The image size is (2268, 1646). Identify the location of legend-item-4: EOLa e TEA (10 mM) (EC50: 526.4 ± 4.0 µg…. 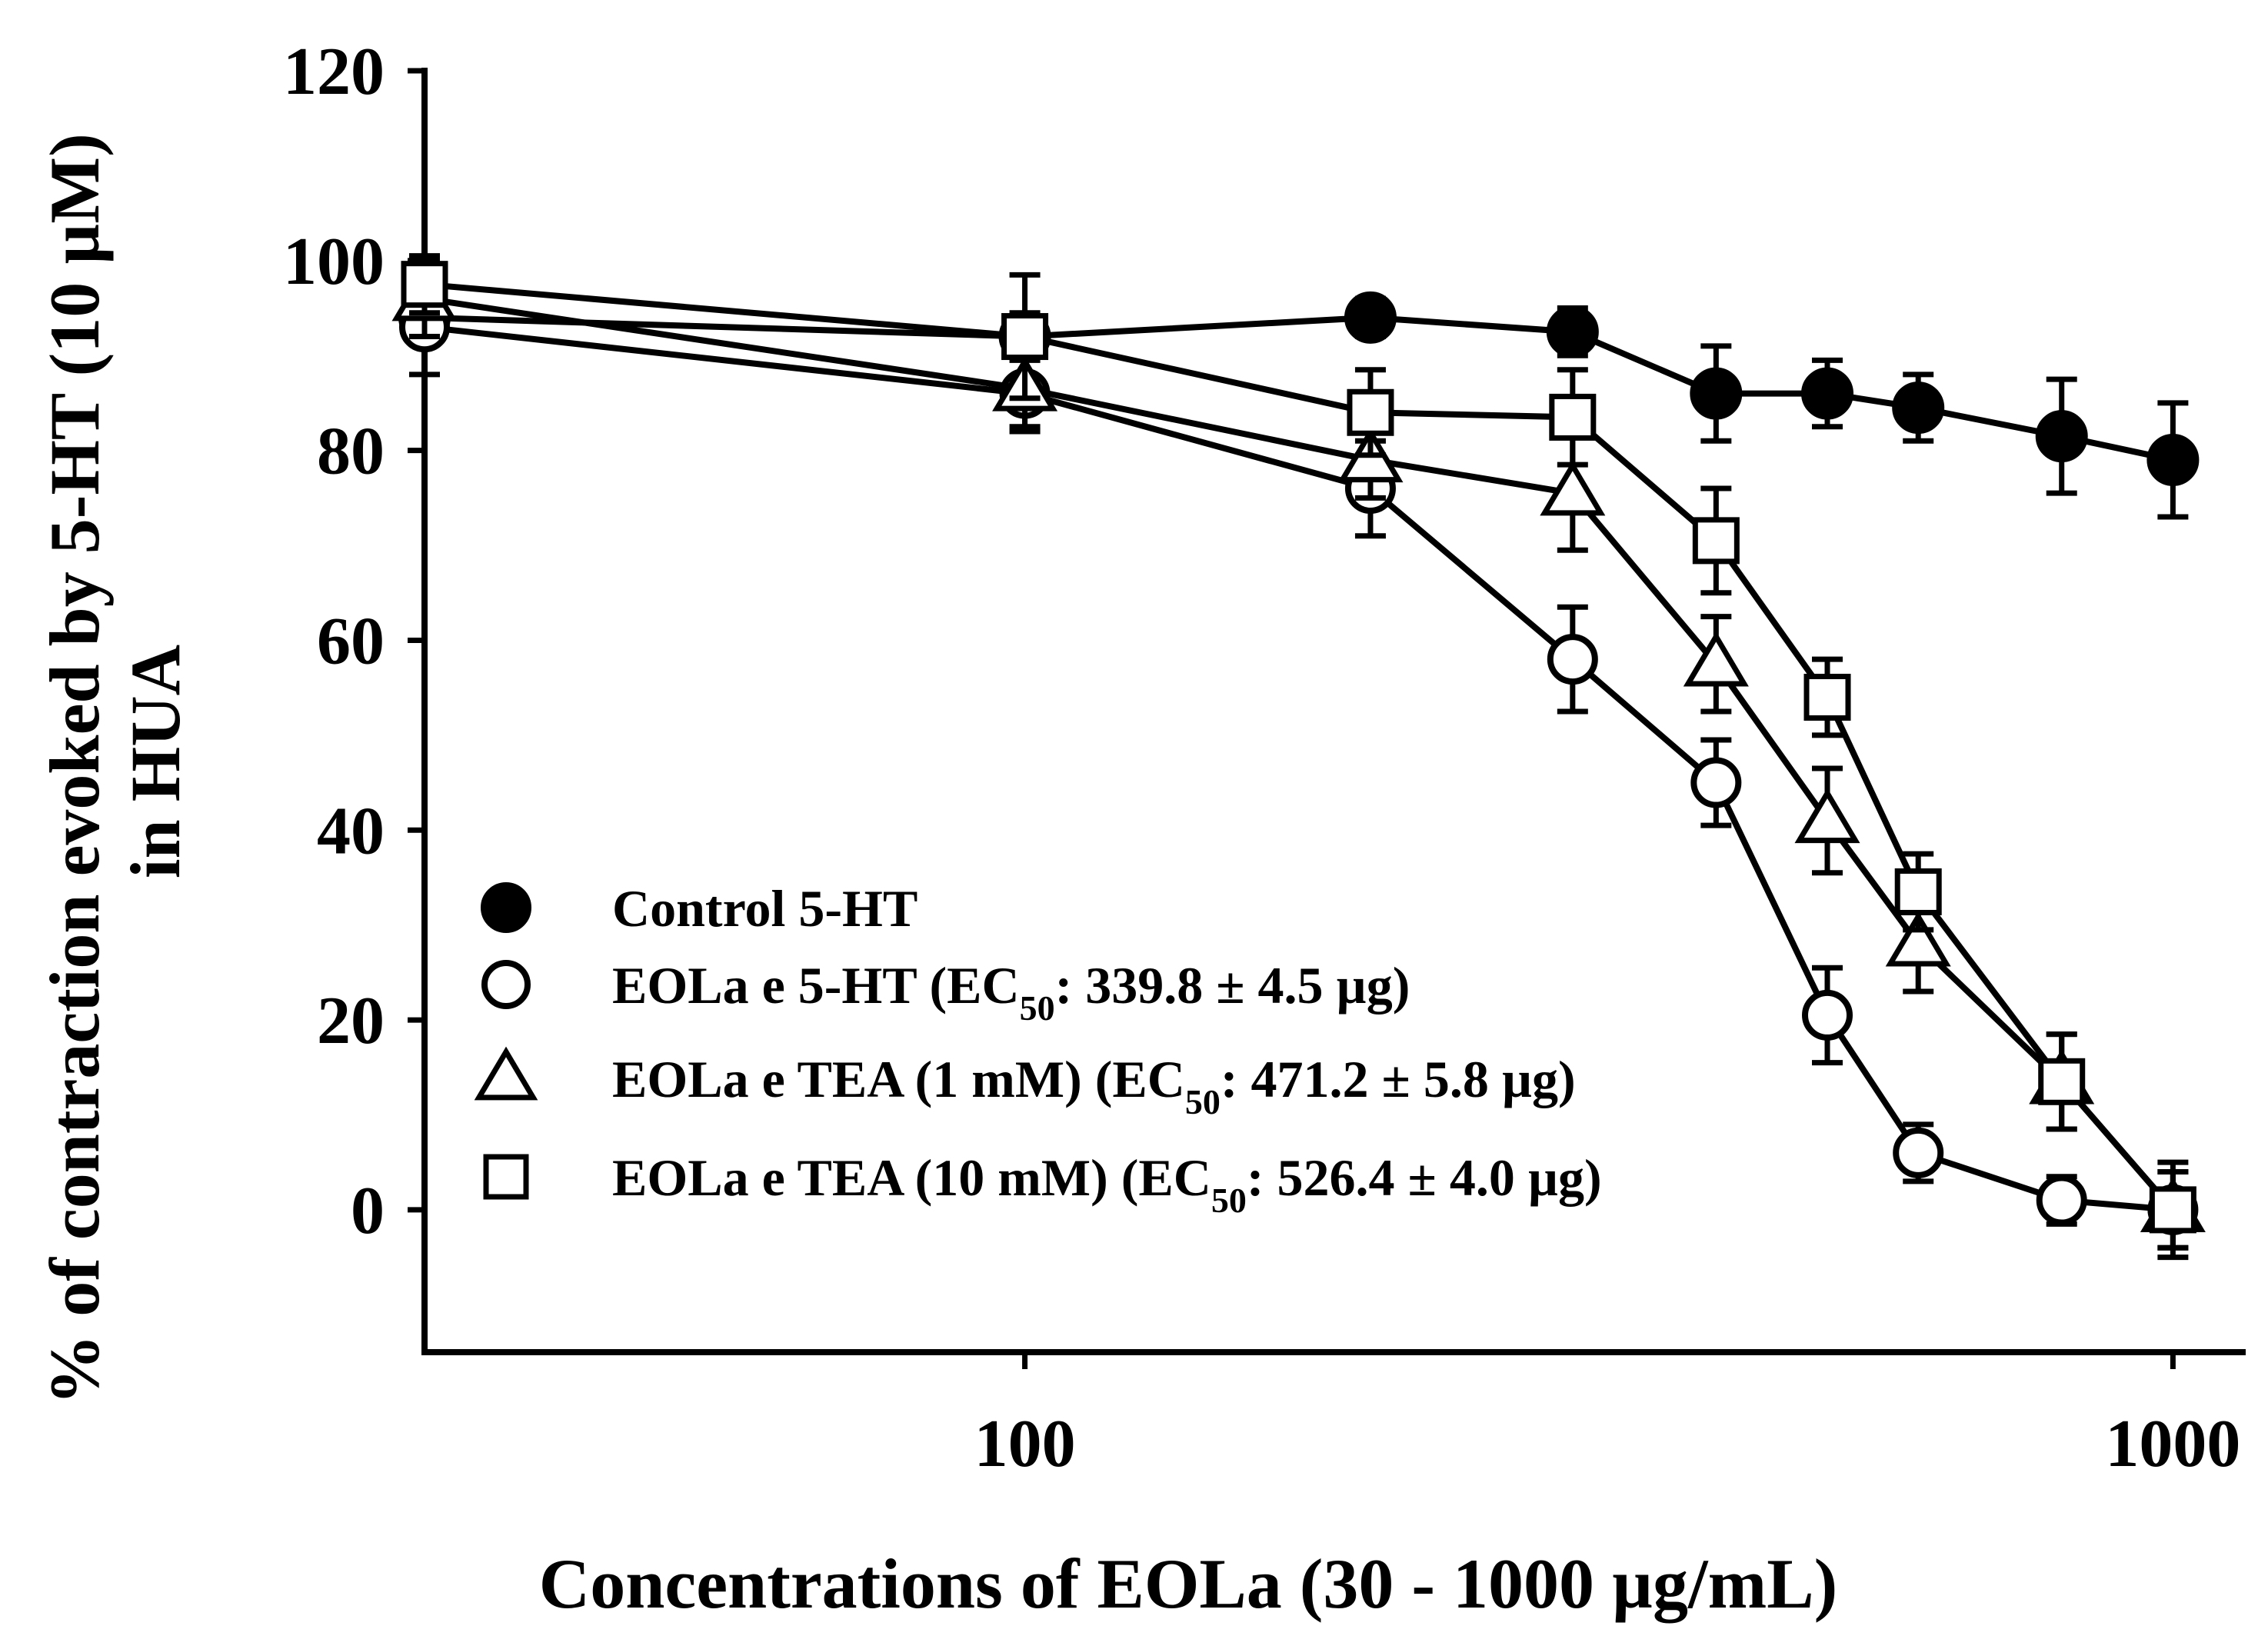
(1042, 1184).